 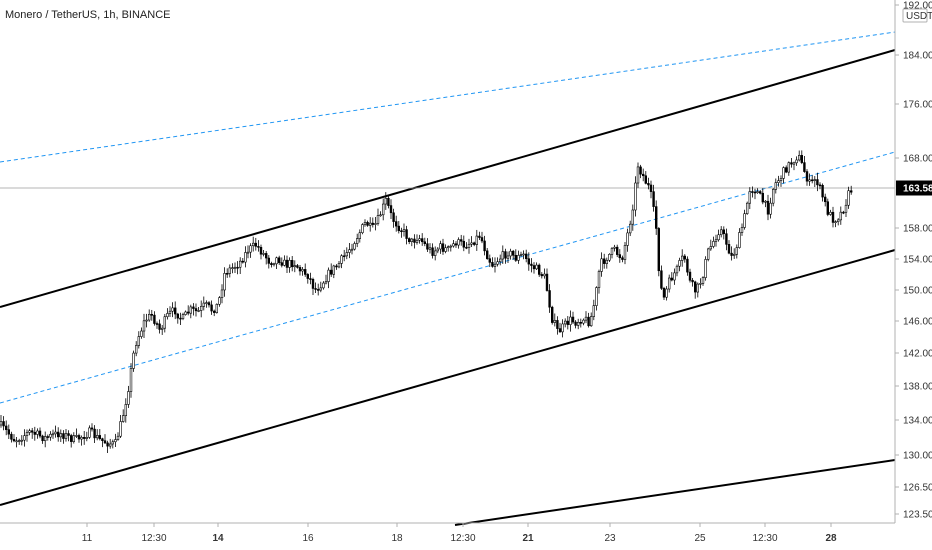 I want to click on currency-text: USDT, so click(x=919, y=16).